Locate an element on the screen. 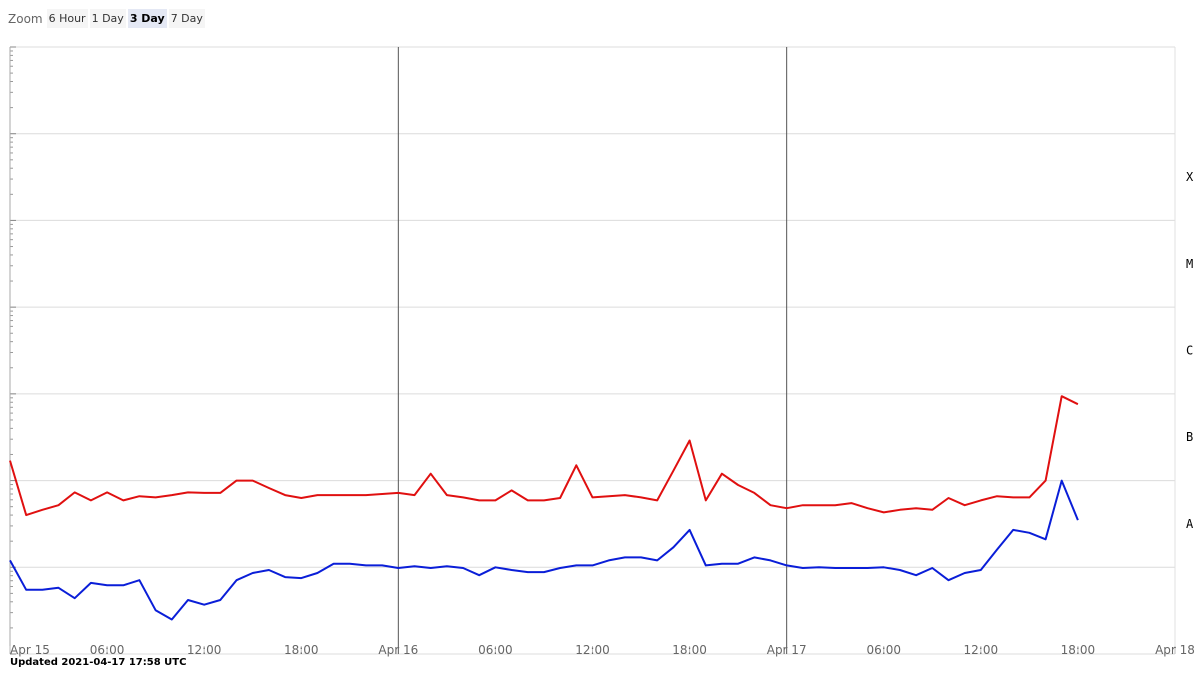  zoom-bar: Zoom 6 Hour 1 Day 3 Day 7 Day is located at coordinates (106, 18).